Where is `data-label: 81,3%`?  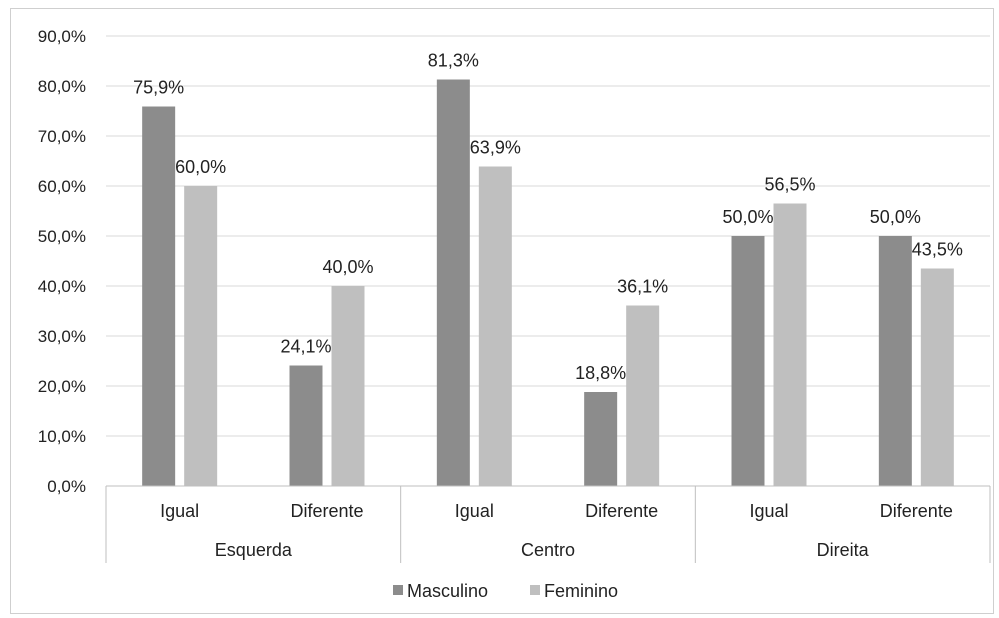 data-label: 81,3% is located at coordinates (453, 61).